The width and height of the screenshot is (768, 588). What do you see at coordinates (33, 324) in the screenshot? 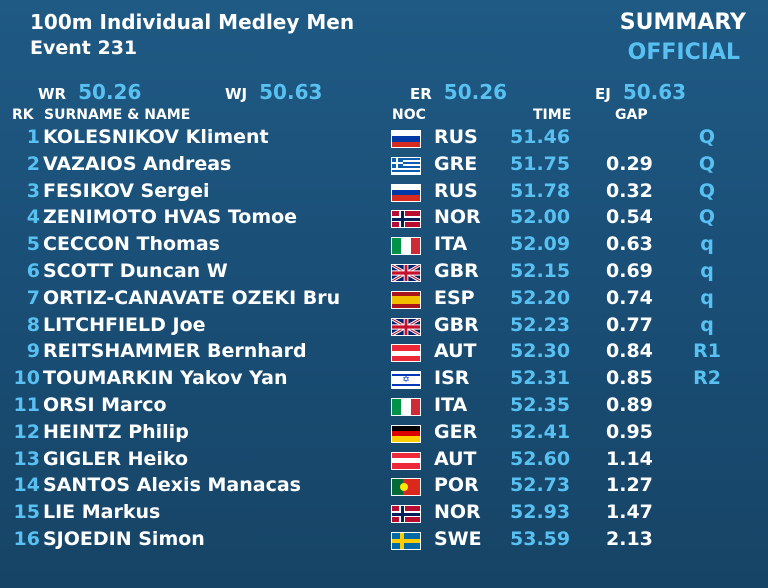
I see `rank: 8` at bounding box center [33, 324].